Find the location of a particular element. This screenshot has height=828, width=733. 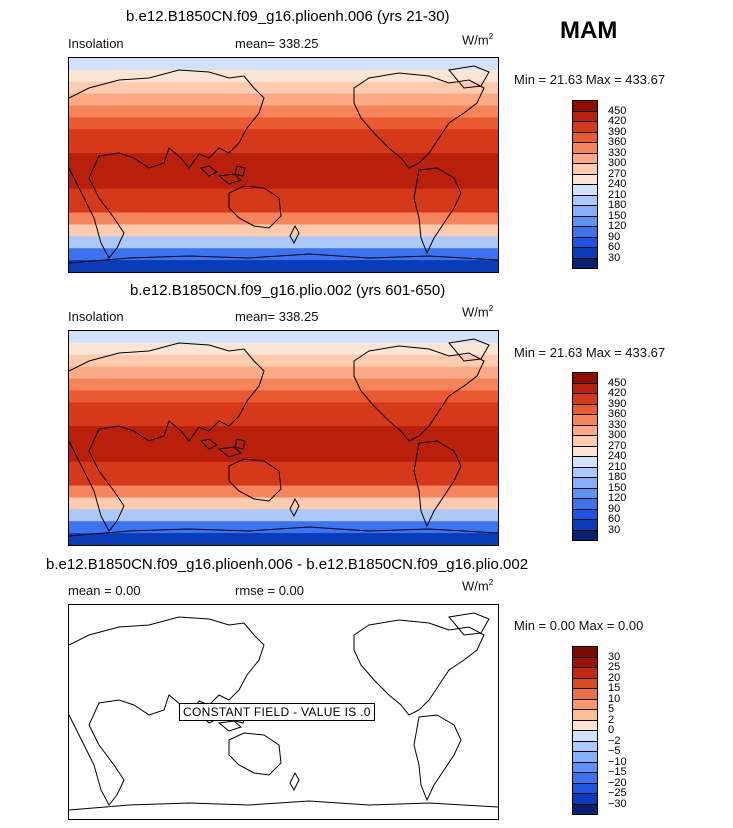

colorbar-tick-label: −15 is located at coordinates (617, 772).